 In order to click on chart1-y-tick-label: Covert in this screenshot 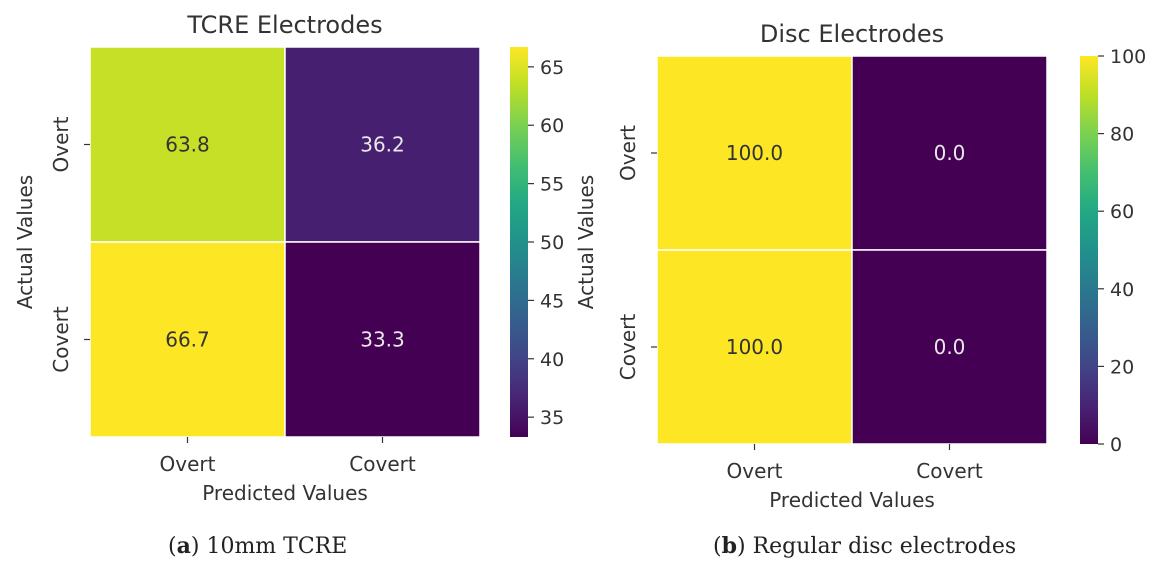, I will do `click(61, 339)`.